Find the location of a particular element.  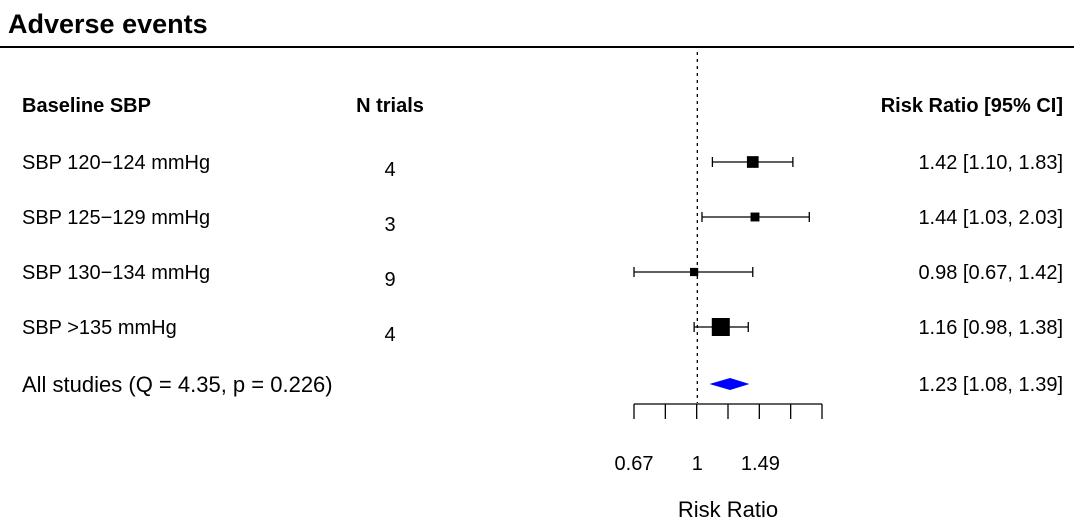

column-header-count: N trials is located at coordinates (390, 106).